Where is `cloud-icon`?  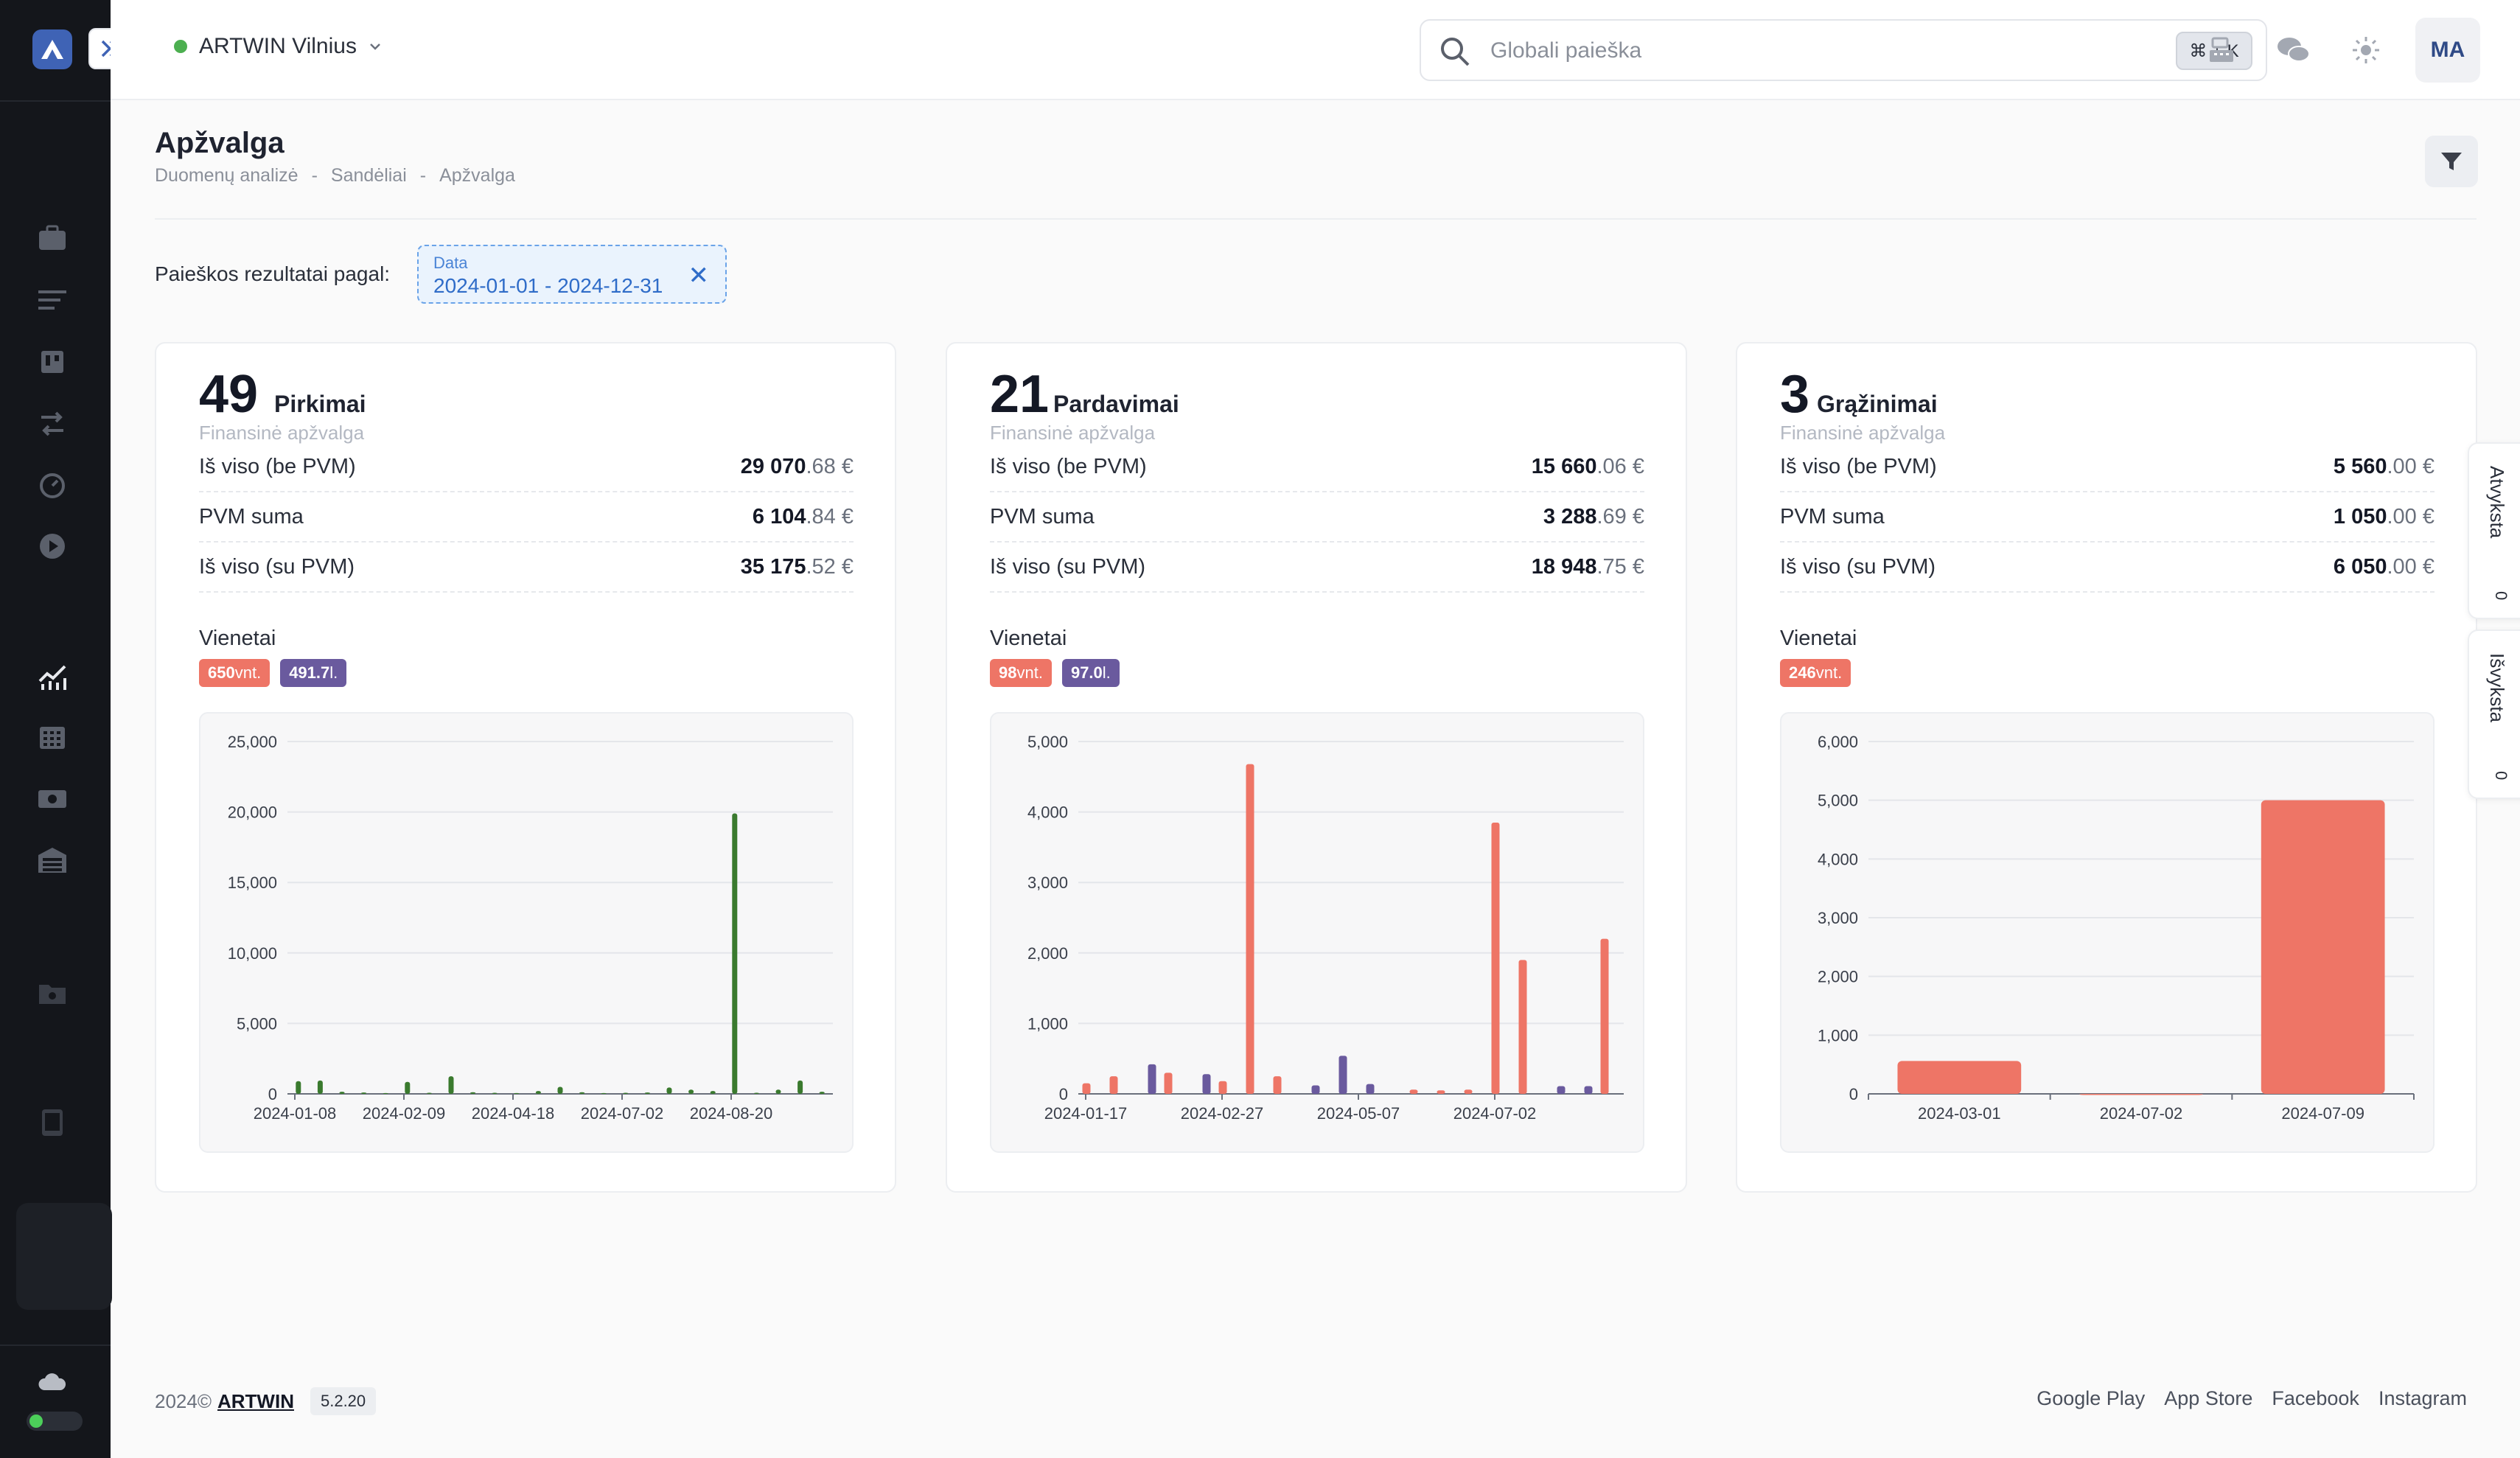
cloud-icon is located at coordinates (52, 1382).